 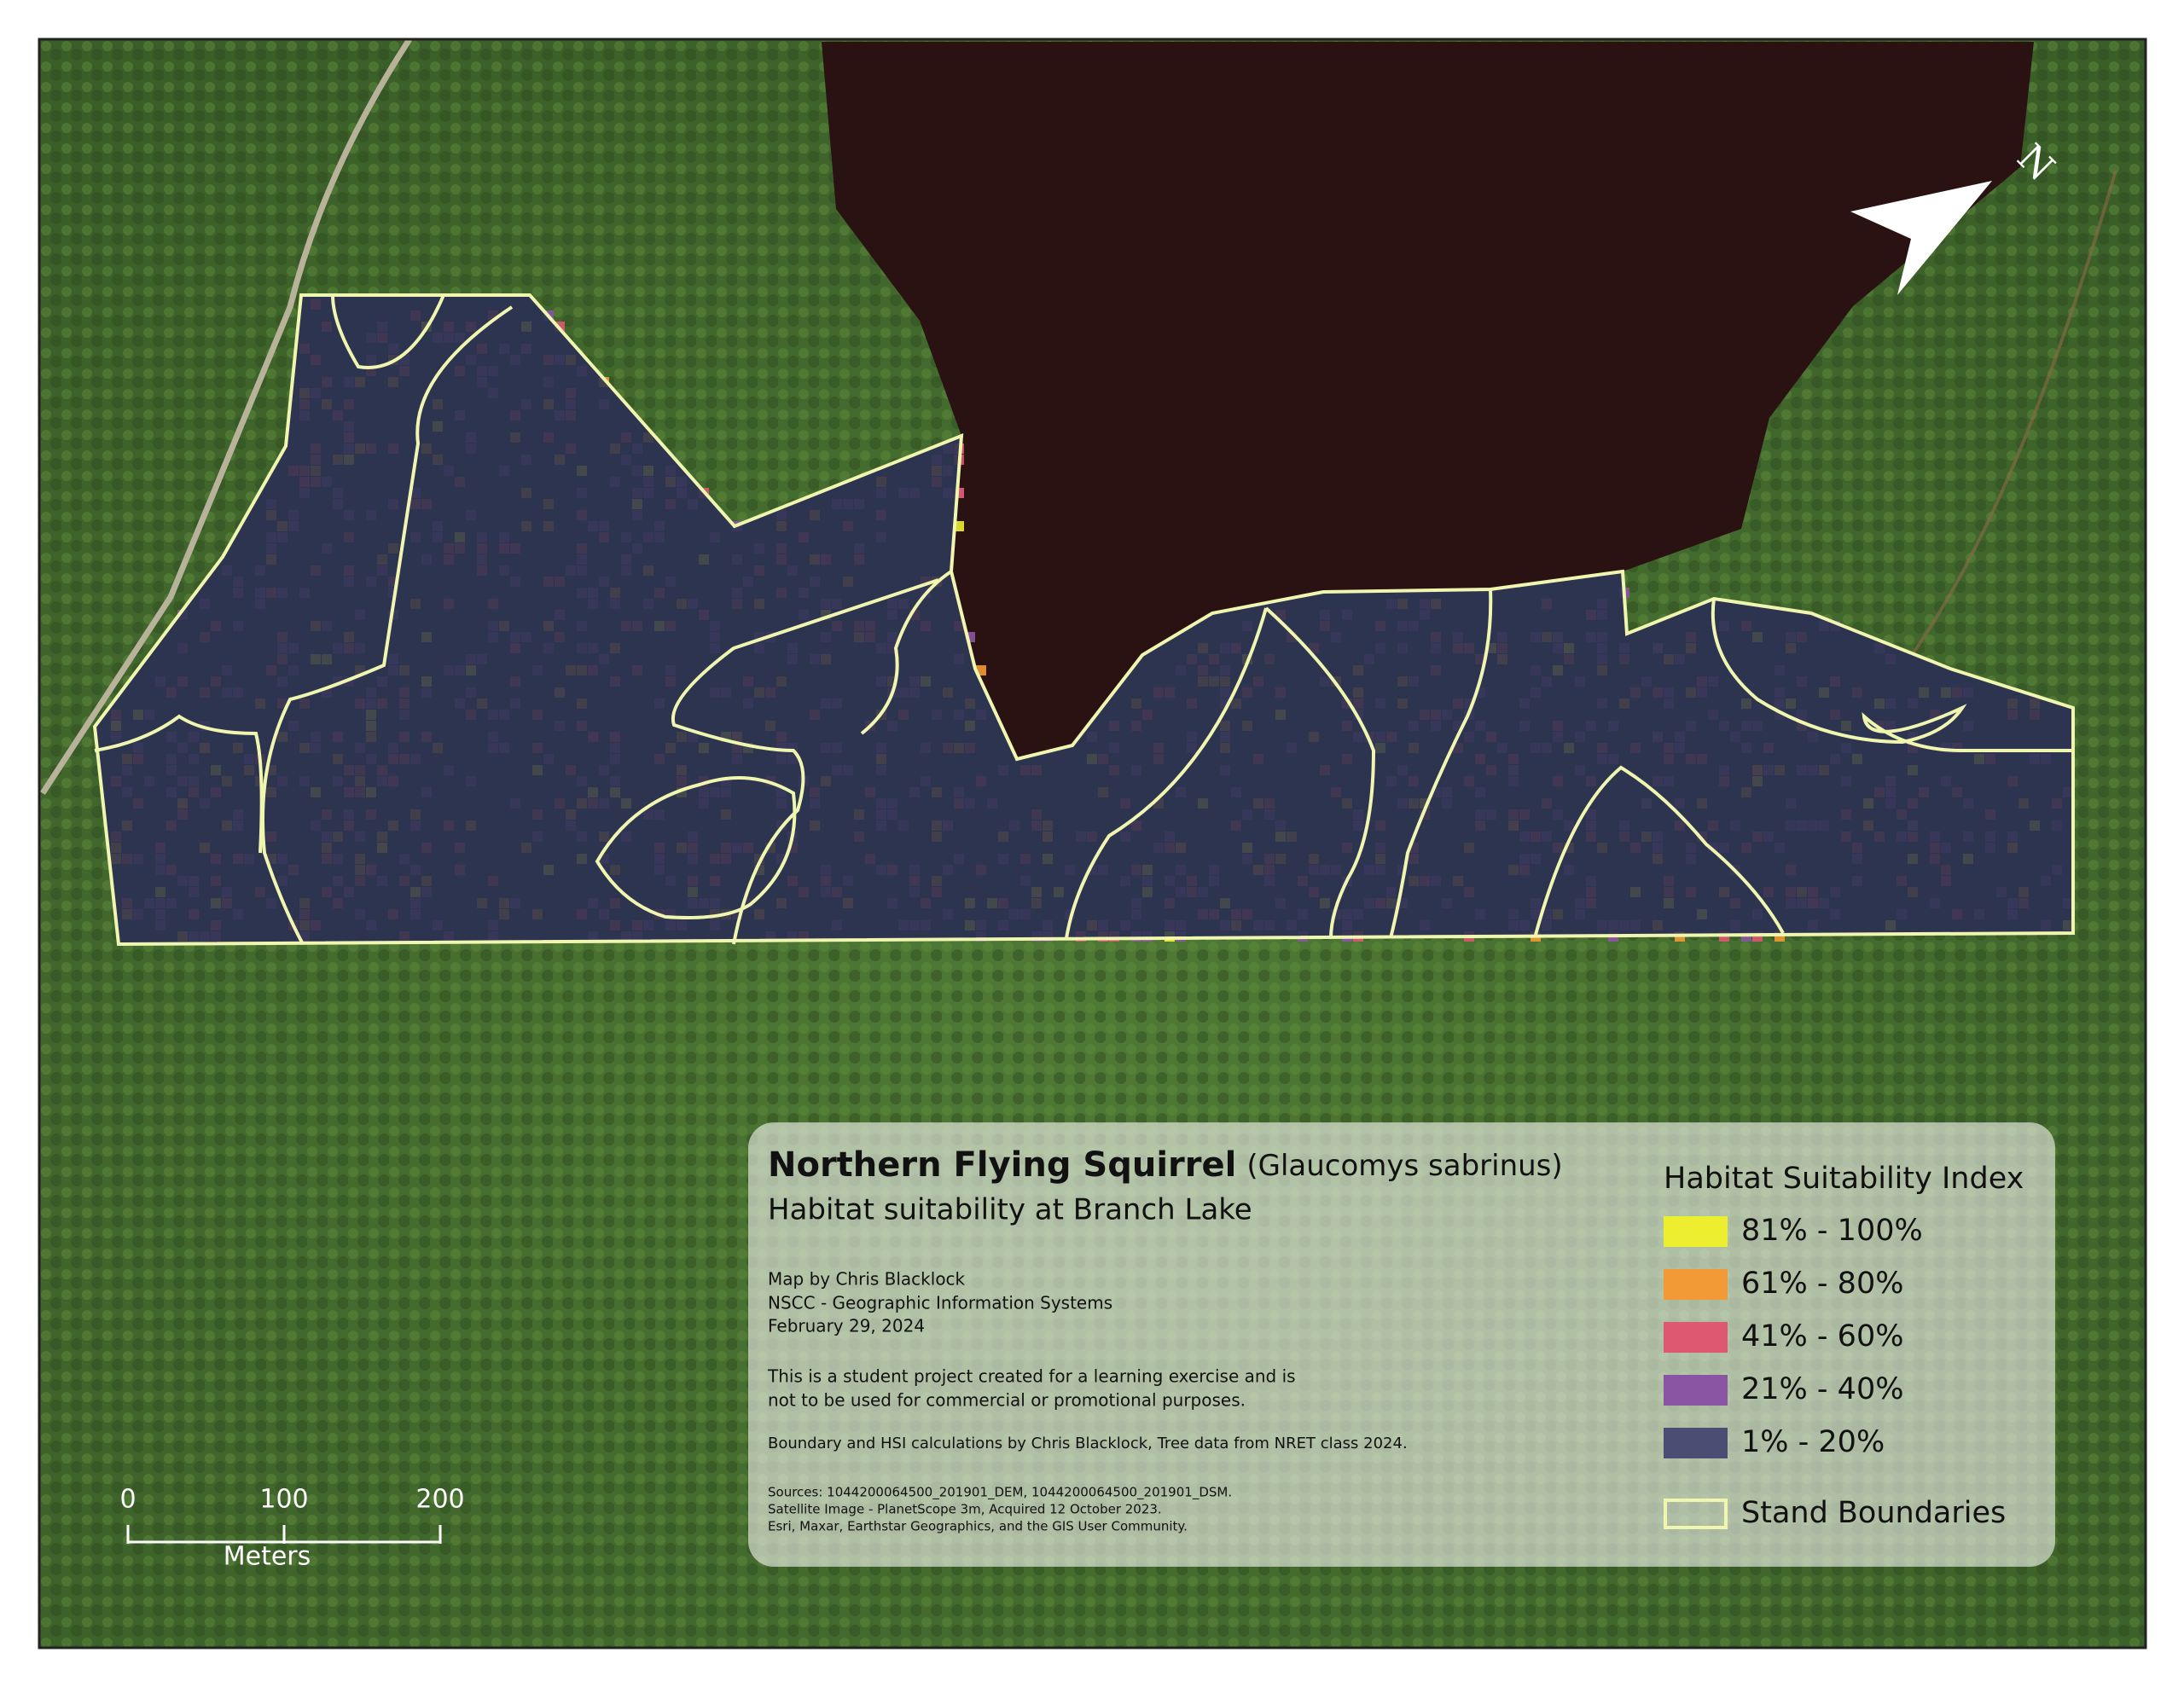 What do you see at coordinates (128, 1500) in the screenshot?
I see `scale-label: 0` at bounding box center [128, 1500].